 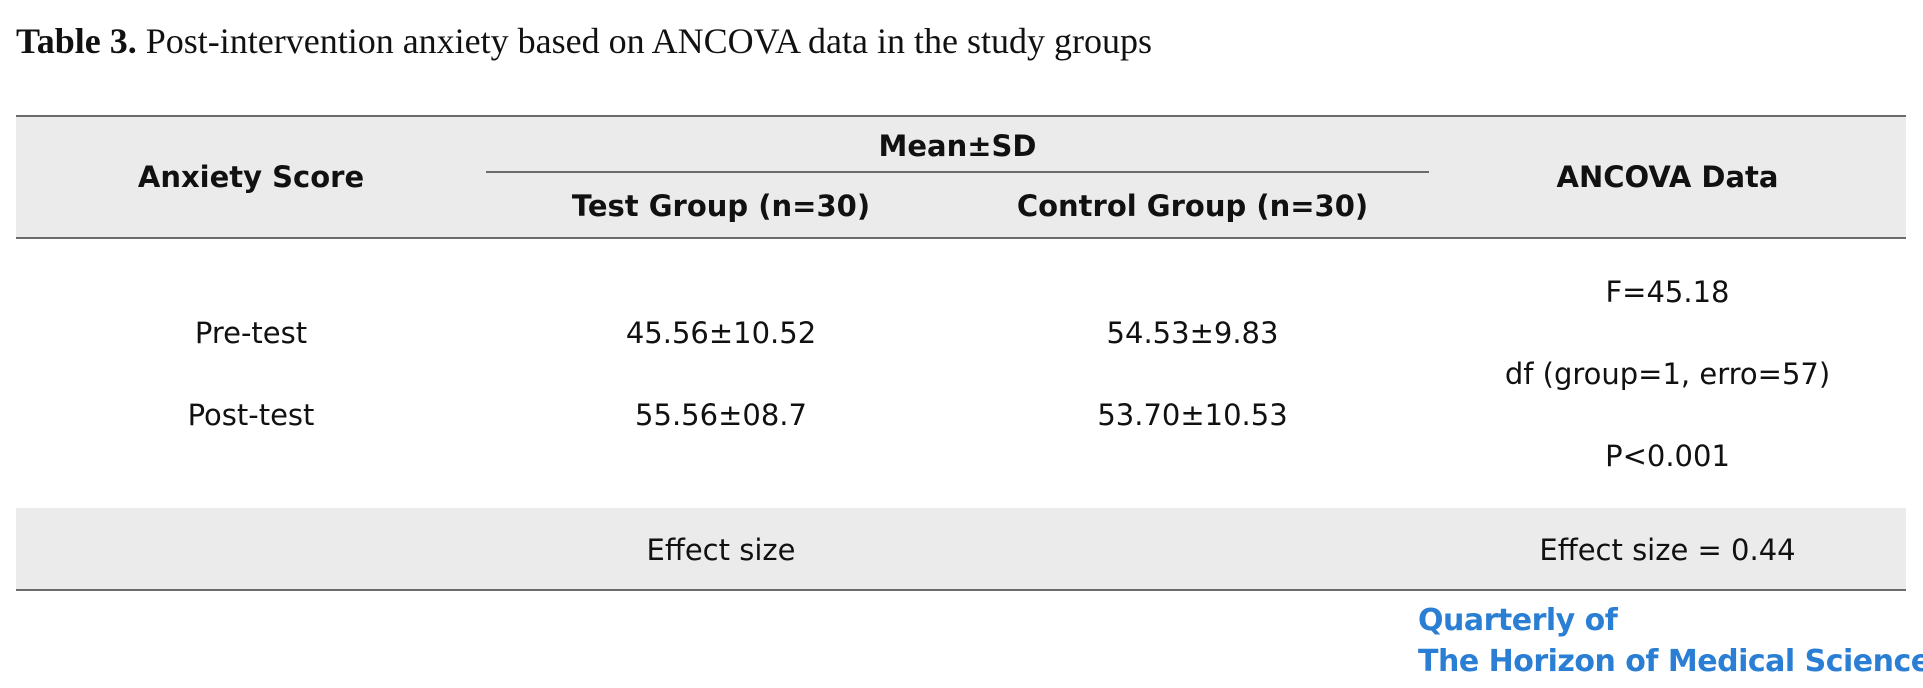 I want to click on row-label-post-test: Post-test, so click(x=251, y=415).